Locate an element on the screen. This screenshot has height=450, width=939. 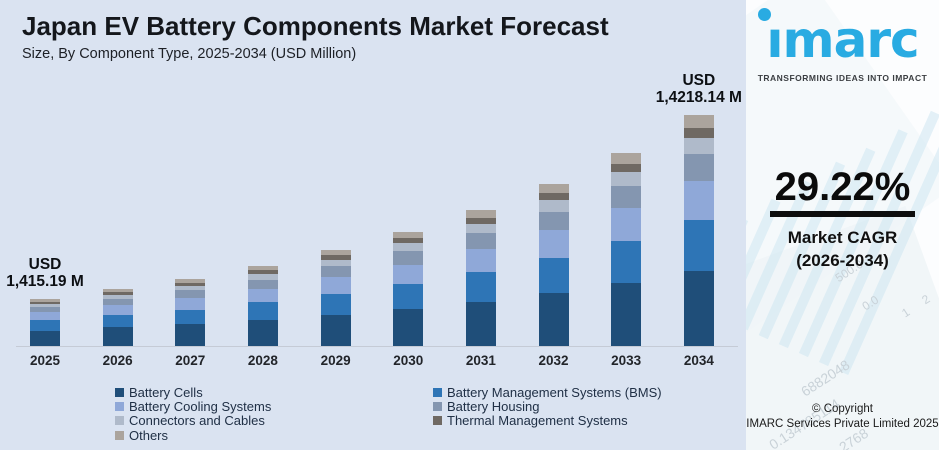
segment-2030-battery-cells is located at coordinates (408, 327).